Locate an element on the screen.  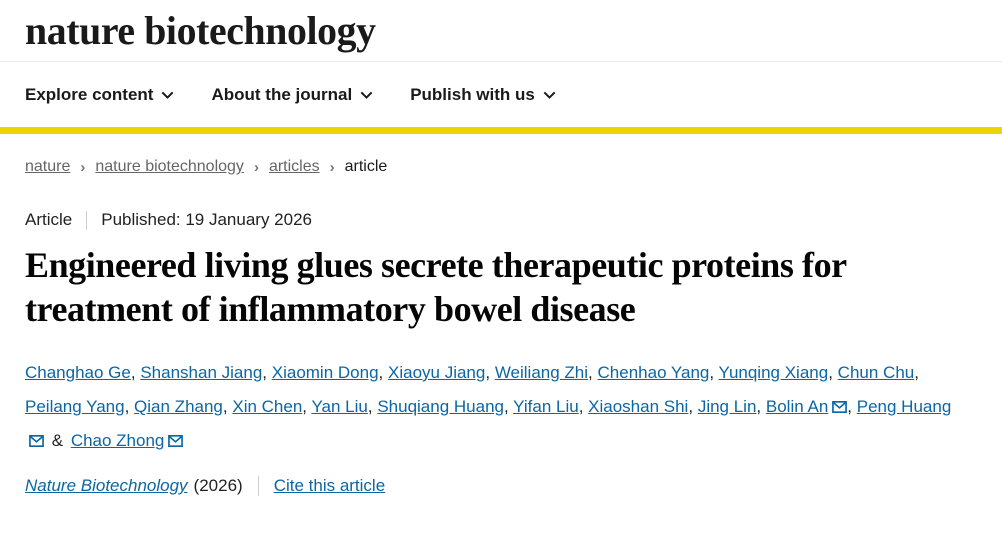
citation-divider is located at coordinates (258, 485).